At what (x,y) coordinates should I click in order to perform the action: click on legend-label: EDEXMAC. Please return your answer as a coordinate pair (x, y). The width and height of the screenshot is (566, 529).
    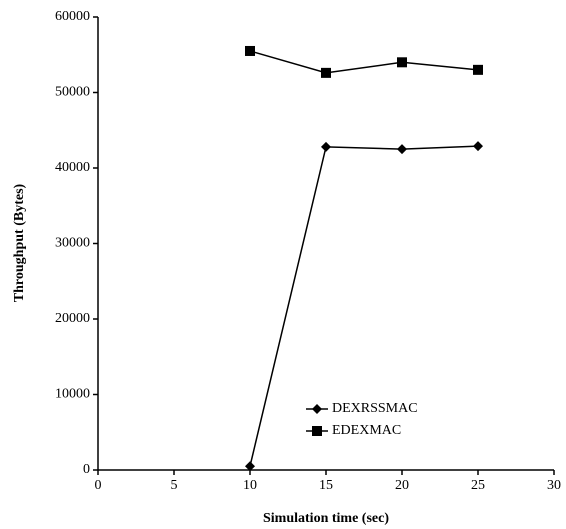
    Looking at the image, I should click on (366, 430).